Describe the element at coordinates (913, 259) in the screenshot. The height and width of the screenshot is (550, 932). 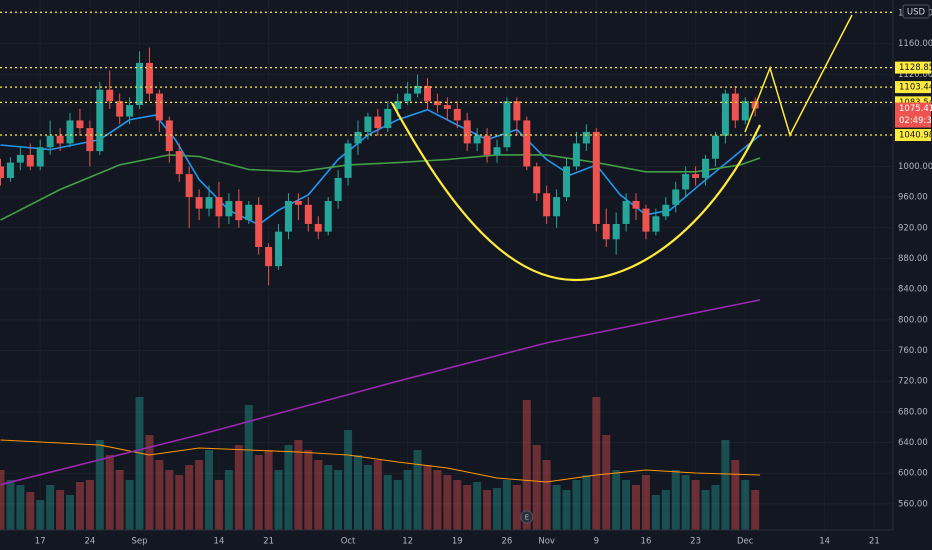
I see `y-tick-label: 880.00` at that location.